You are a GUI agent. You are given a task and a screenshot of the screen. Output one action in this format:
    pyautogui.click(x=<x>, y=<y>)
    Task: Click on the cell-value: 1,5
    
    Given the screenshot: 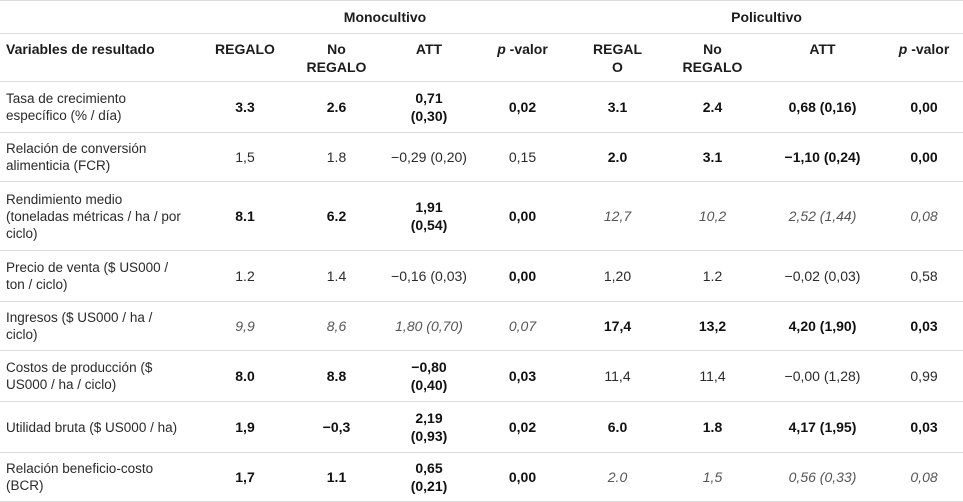 What is the action you would take?
    pyautogui.click(x=245, y=157)
    